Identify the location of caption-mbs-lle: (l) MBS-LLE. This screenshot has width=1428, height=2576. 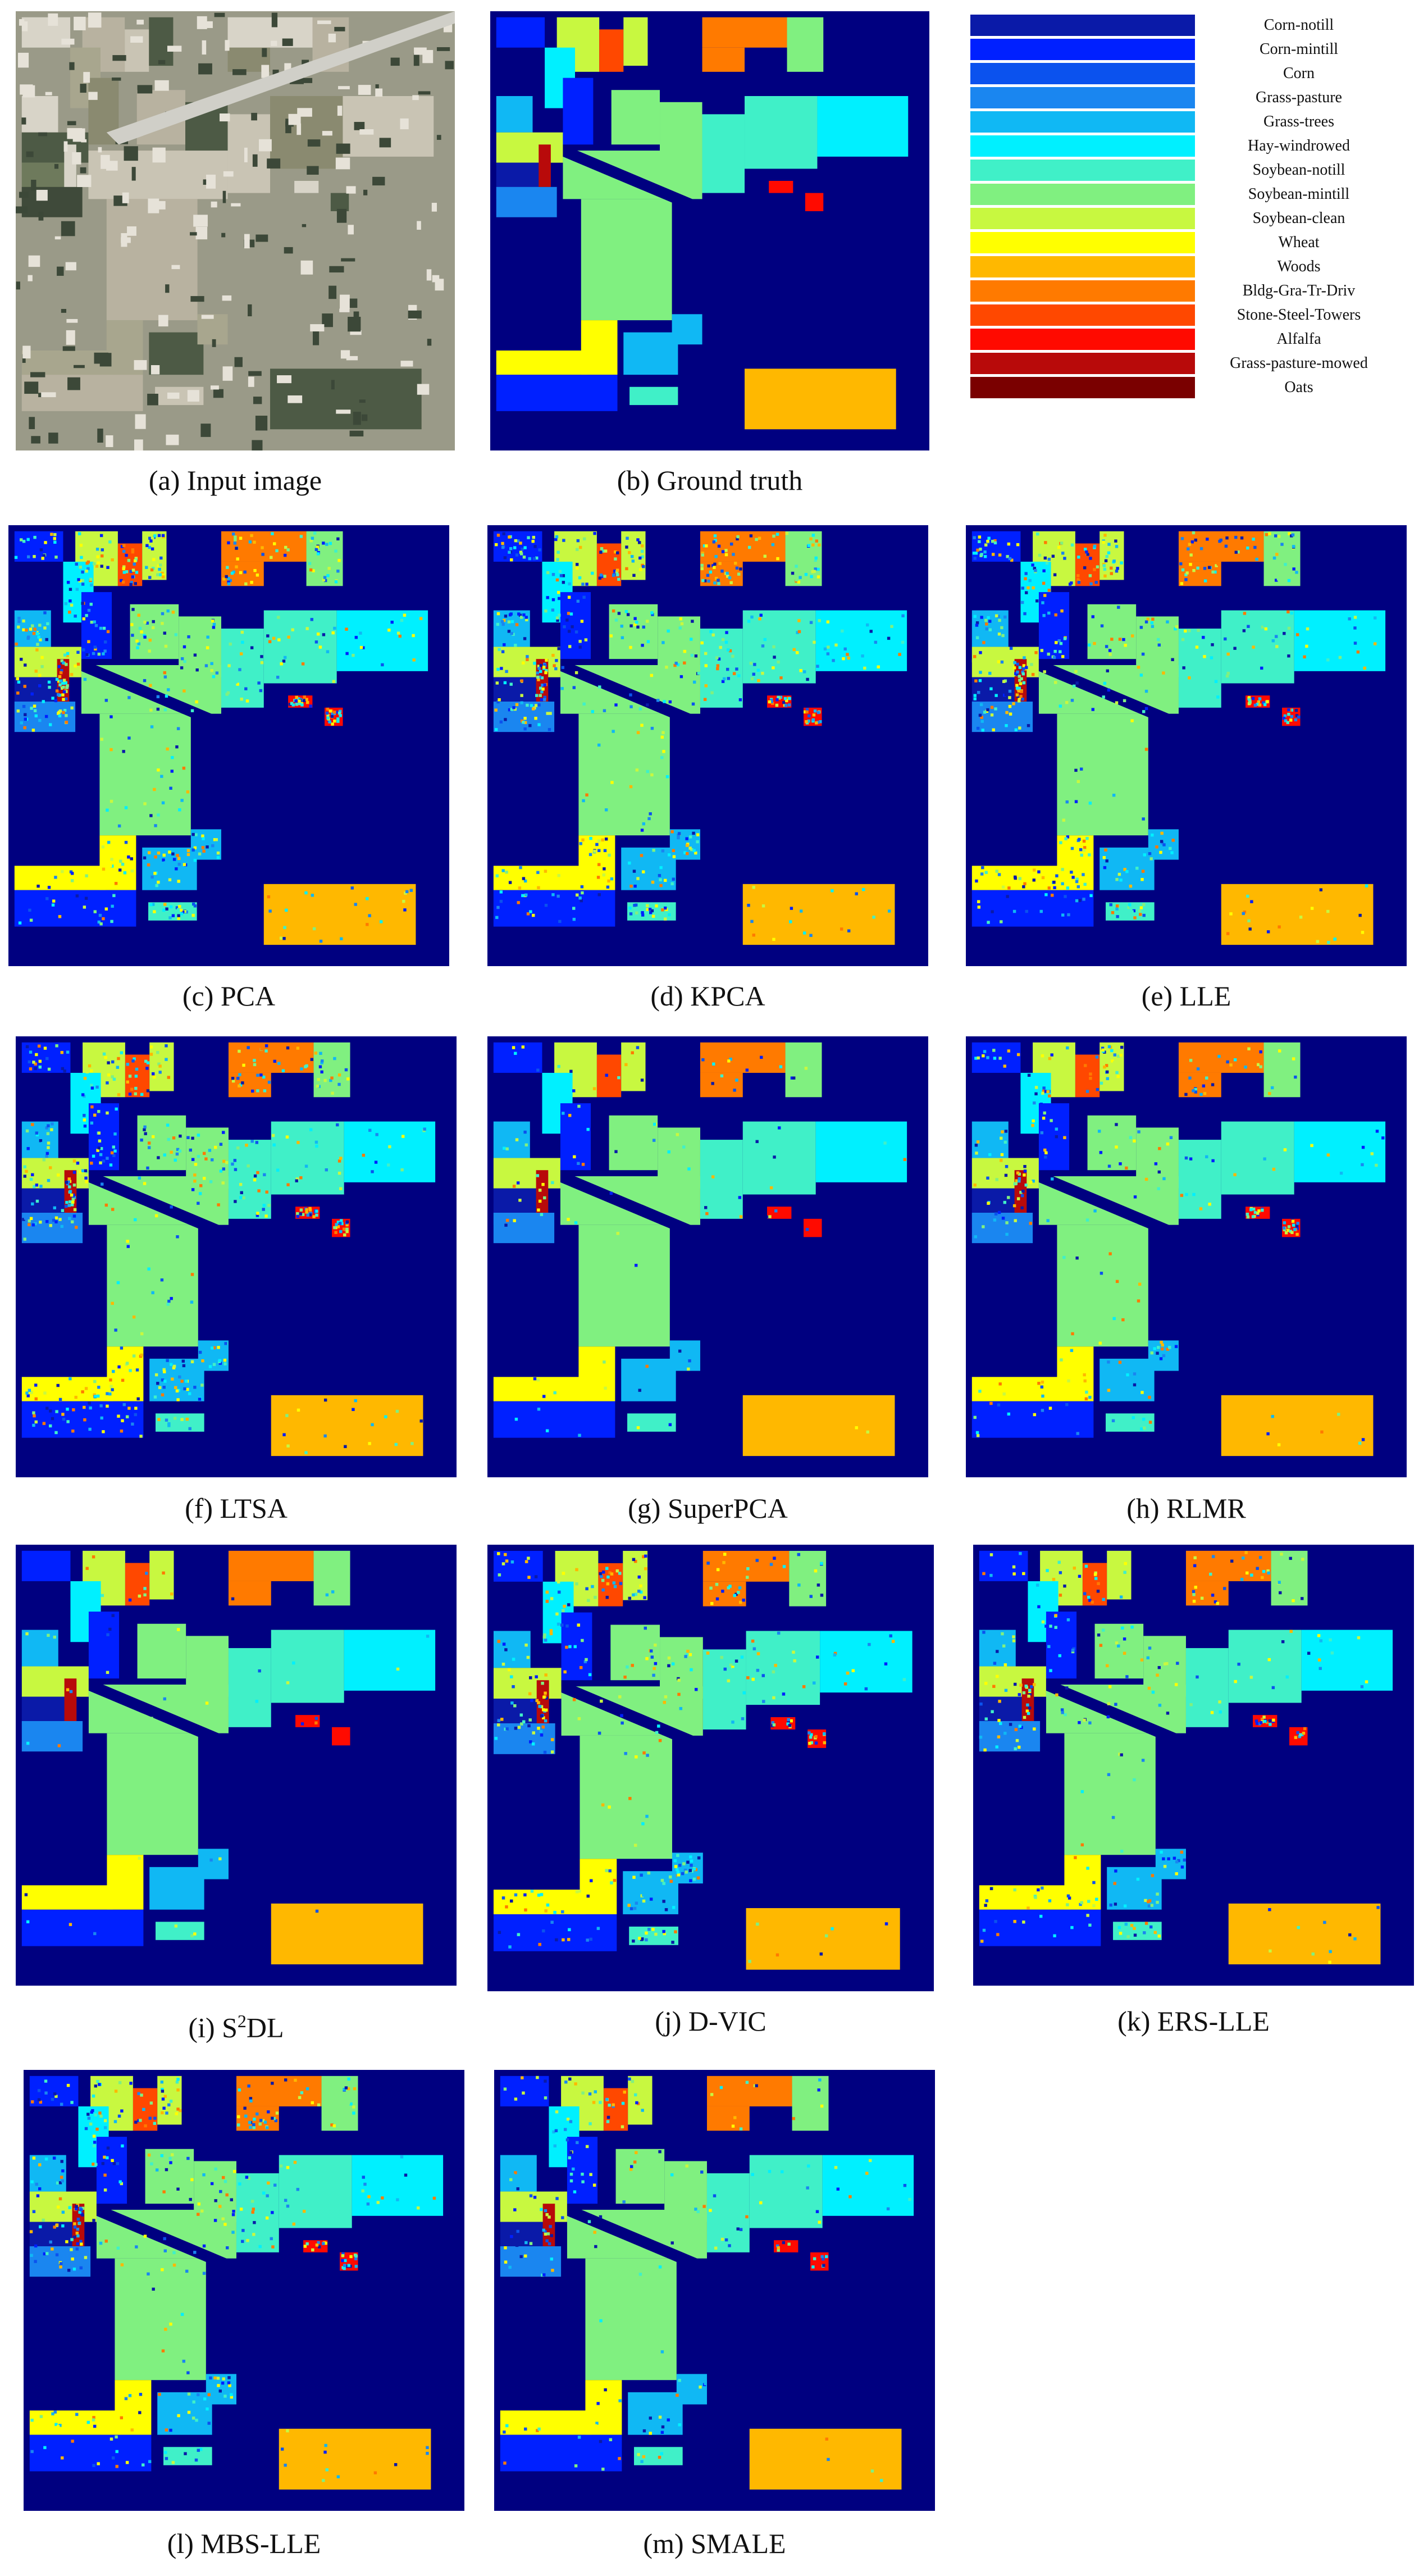
(244, 2543).